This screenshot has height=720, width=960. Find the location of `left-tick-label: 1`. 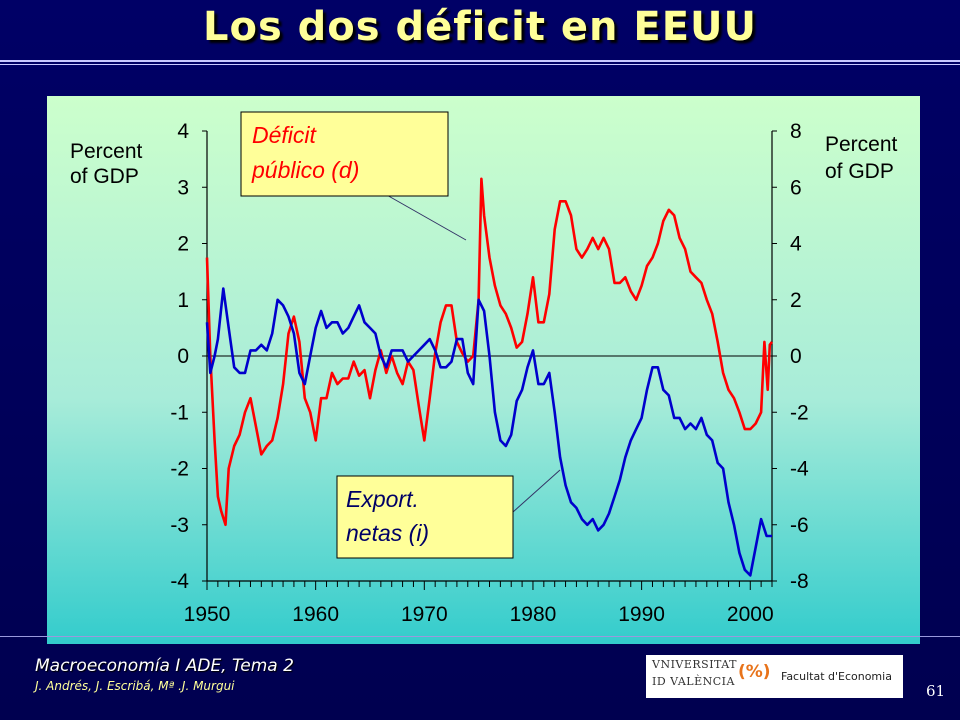

left-tick-label: 1 is located at coordinates (183, 300).